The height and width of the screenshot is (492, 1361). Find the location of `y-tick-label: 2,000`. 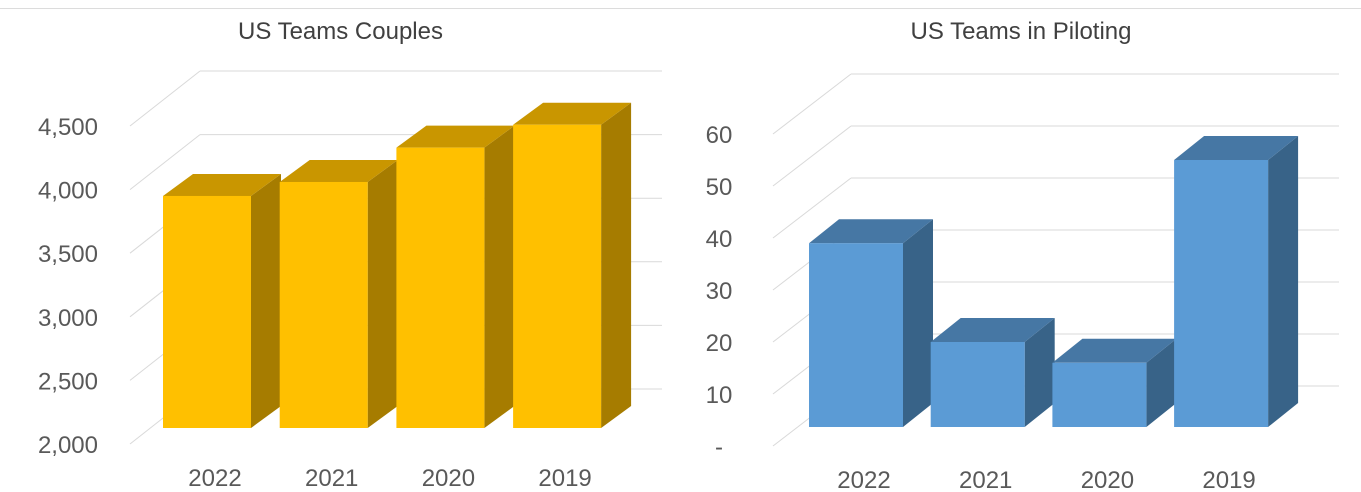

y-tick-label: 2,000 is located at coordinates (68, 445).